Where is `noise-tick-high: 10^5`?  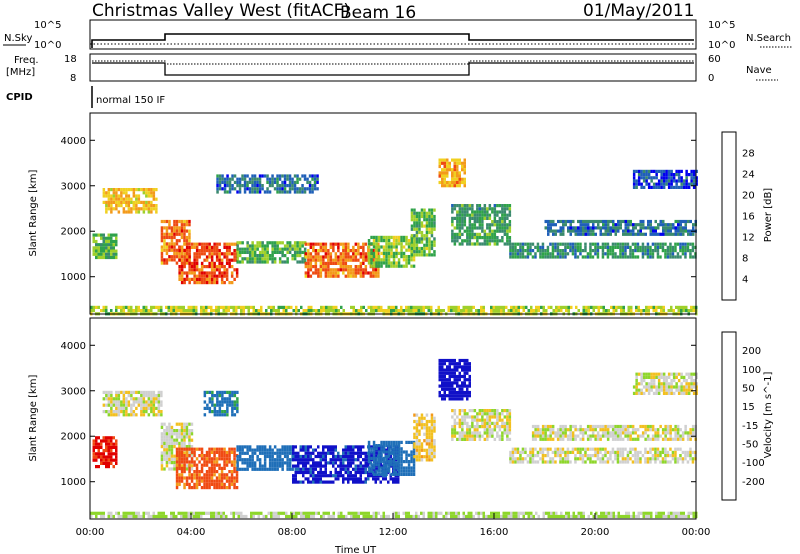 noise-tick-high: 10^5 is located at coordinates (47, 25).